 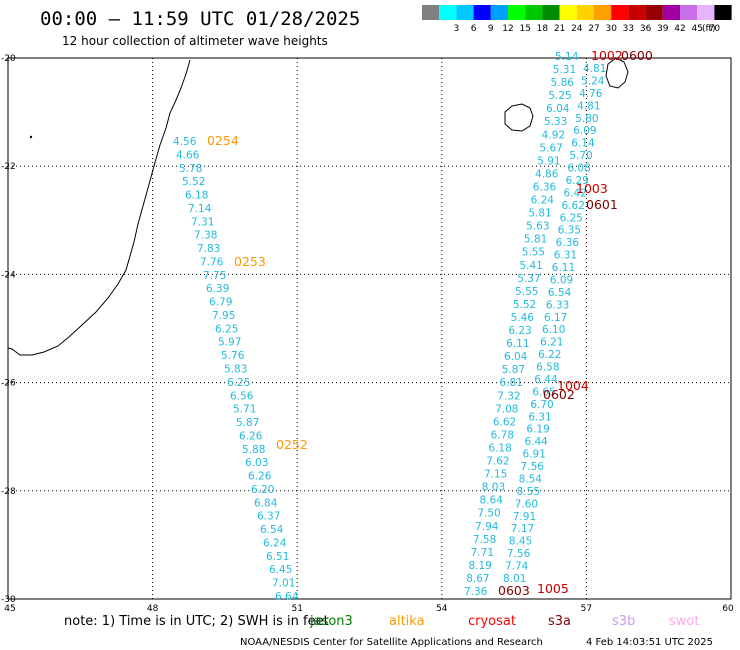 I want to click on pass-time-label: 0254, so click(x=223, y=140).